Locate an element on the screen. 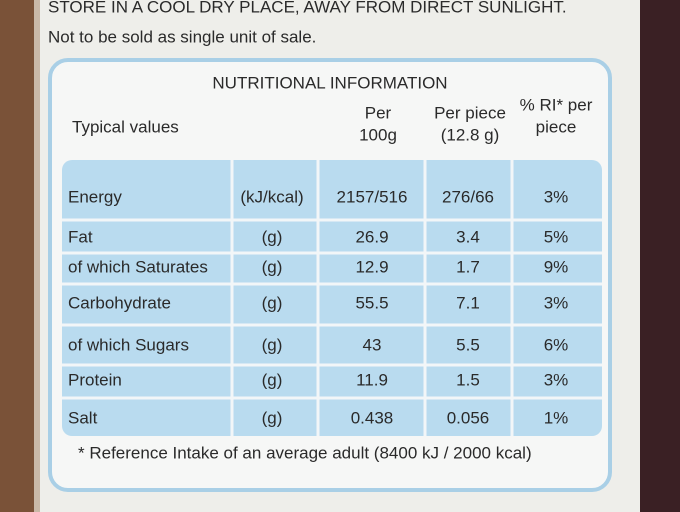 The width and height of the screenshot is (680, 512). value-piece: 276/66 is located at coordinates (468, 196).